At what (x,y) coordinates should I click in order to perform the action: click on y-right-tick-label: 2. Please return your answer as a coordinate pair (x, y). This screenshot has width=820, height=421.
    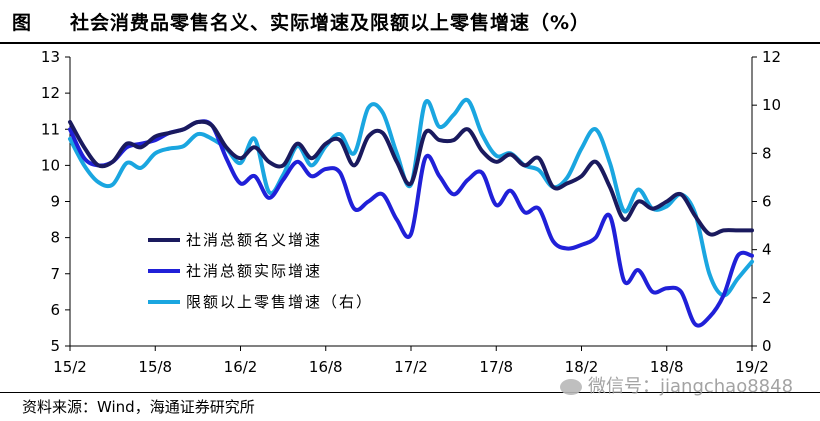
    Looking at the image, I should click on (767, 298).